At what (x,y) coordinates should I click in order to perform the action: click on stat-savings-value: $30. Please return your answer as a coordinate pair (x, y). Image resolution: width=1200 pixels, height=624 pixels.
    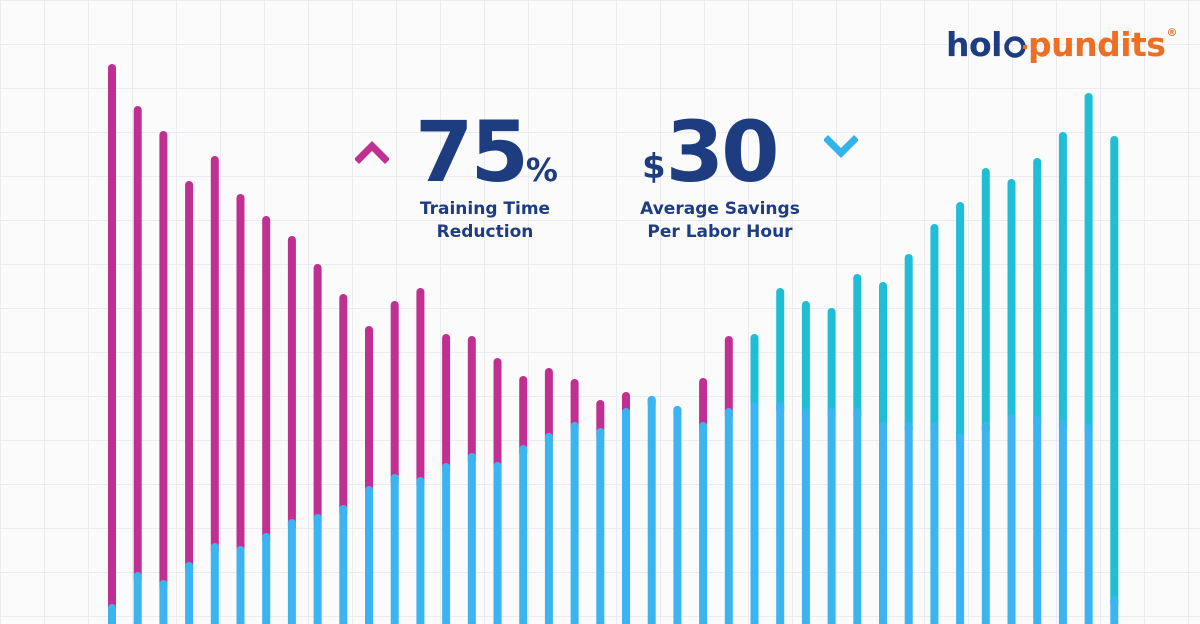
    Looking at the image, I should click on (711, 152).